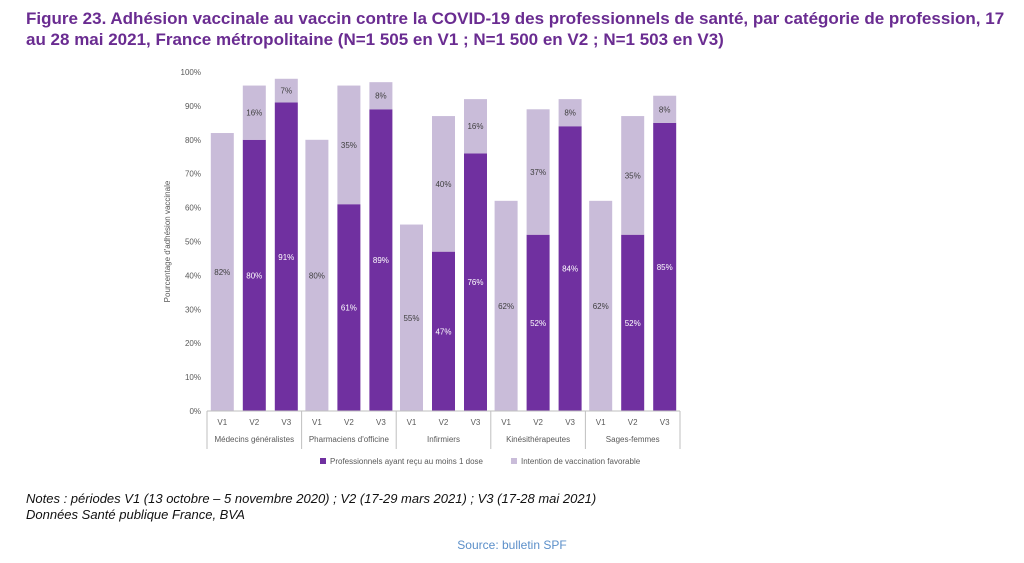  What do you see at coordinates (512, 545) in the screenshot?
I see `source-caption: Source: bulletin SPF` at bounding box center [512, 545].